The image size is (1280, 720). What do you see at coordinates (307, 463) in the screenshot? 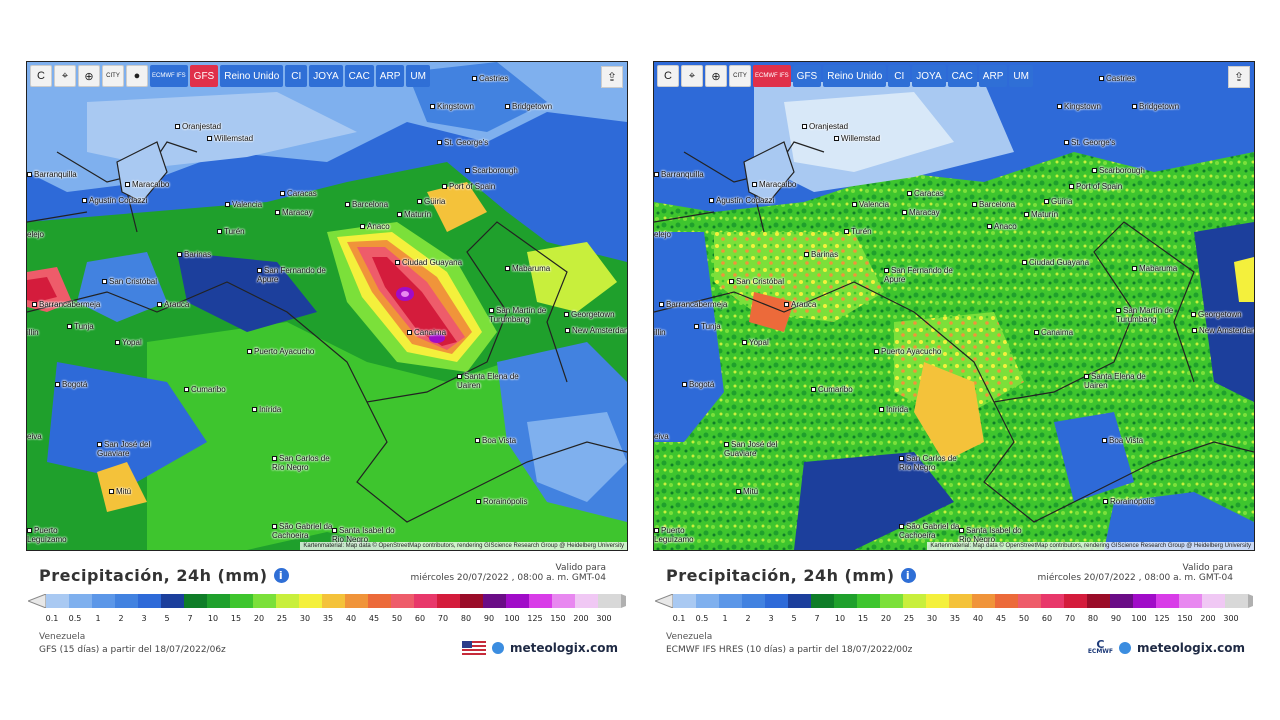
I see `city-label: San Carlos de Río Negro` at bounding box center [307, 463].